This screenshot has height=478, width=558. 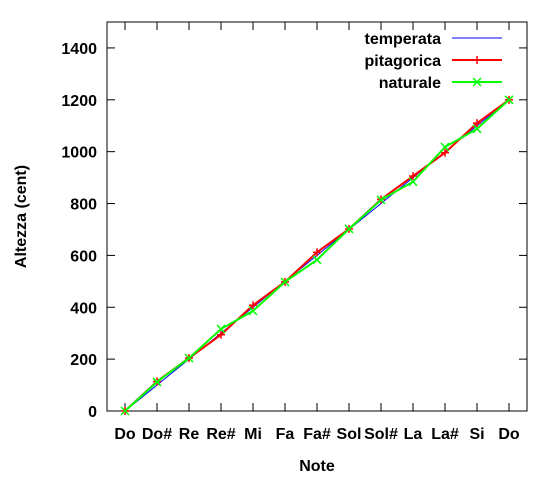 What do you see at coordinates (83, 360) in the screenshot?
I see `y-tick-label: 200` at bounding box center [83, 360].